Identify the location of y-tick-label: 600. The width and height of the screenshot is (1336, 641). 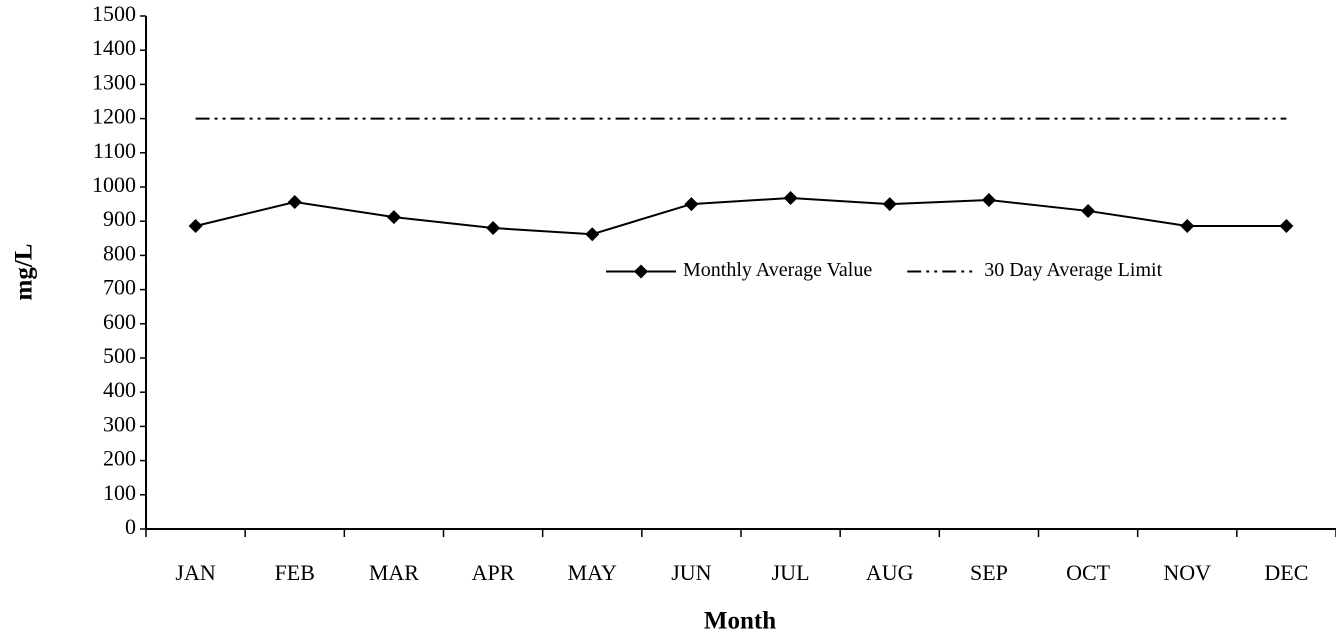
(119, 321).